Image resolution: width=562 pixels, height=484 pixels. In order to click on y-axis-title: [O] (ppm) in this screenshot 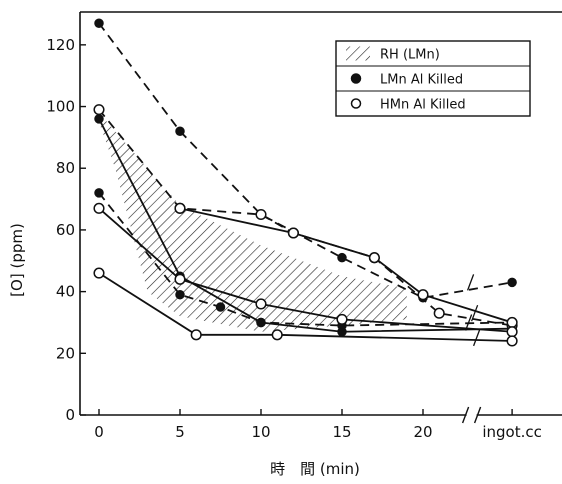, I will do `click(17, 260)`.